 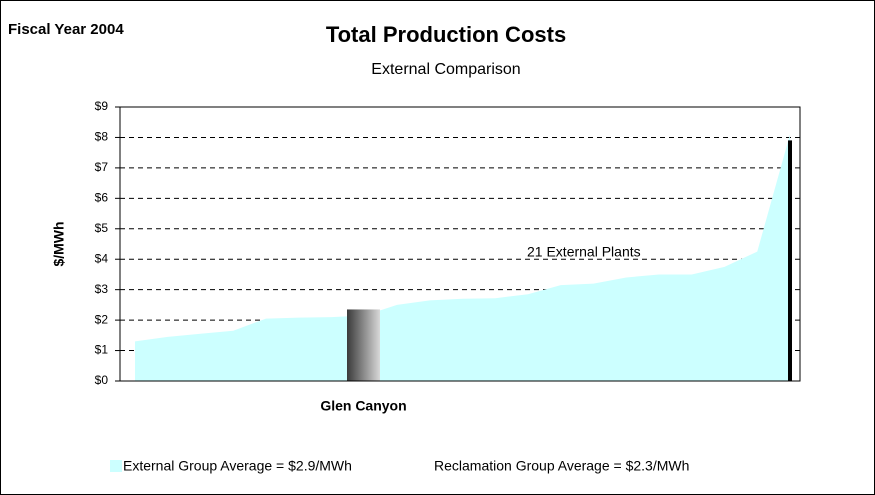 I want to click on legend-label: External Group Average = $2.9/MWh, so click(x=237, y=466).